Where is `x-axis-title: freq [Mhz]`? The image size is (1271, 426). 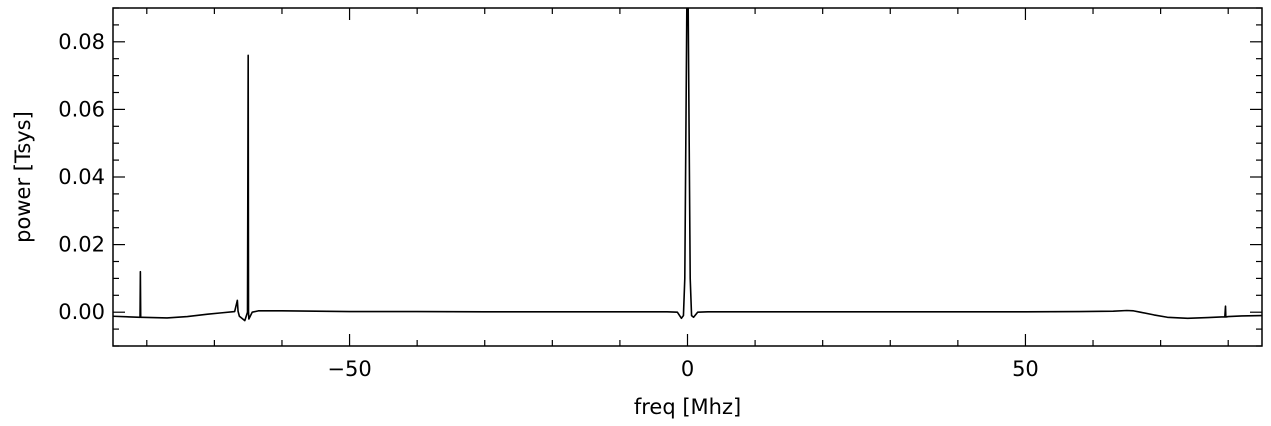 x-axis-title: freq [Mhz] is located at coordinates (687, 407).